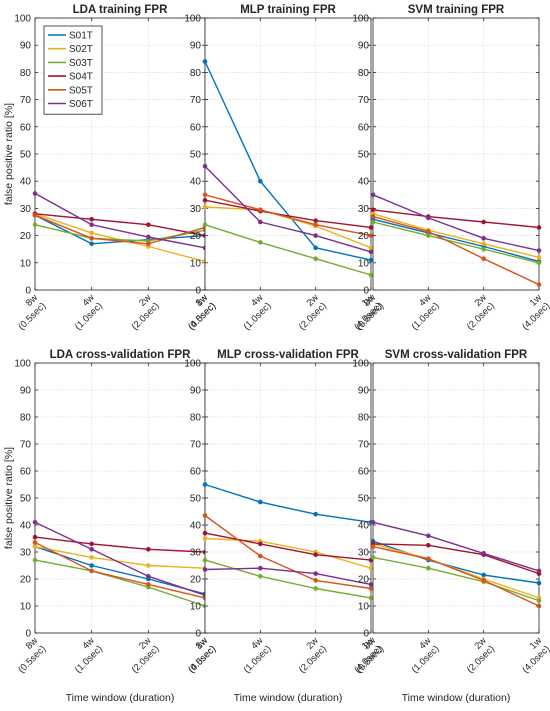 The height and width of the screenshot is (711, 550). What do you see at coordinates (531, 312) in the screenshot?
I see `x-tick-label: 1w(4.0sec)` at bounding box center [531, 312].